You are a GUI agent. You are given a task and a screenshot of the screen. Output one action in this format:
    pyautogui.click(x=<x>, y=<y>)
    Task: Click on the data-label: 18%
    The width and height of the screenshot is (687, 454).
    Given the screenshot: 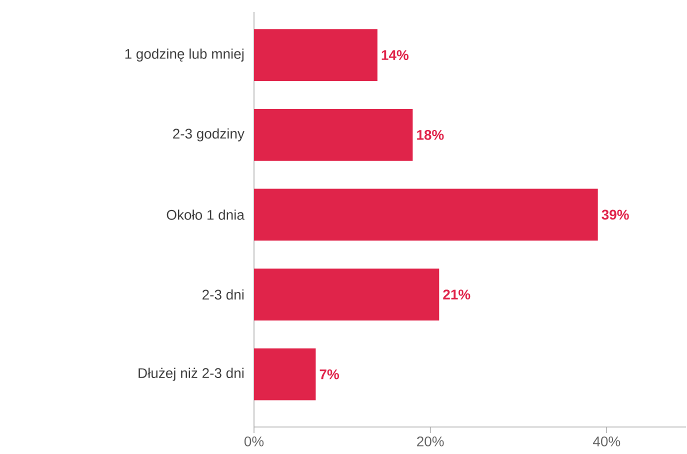 What is the action you would take?
    pyautogui.click(x=430, y=135)
    